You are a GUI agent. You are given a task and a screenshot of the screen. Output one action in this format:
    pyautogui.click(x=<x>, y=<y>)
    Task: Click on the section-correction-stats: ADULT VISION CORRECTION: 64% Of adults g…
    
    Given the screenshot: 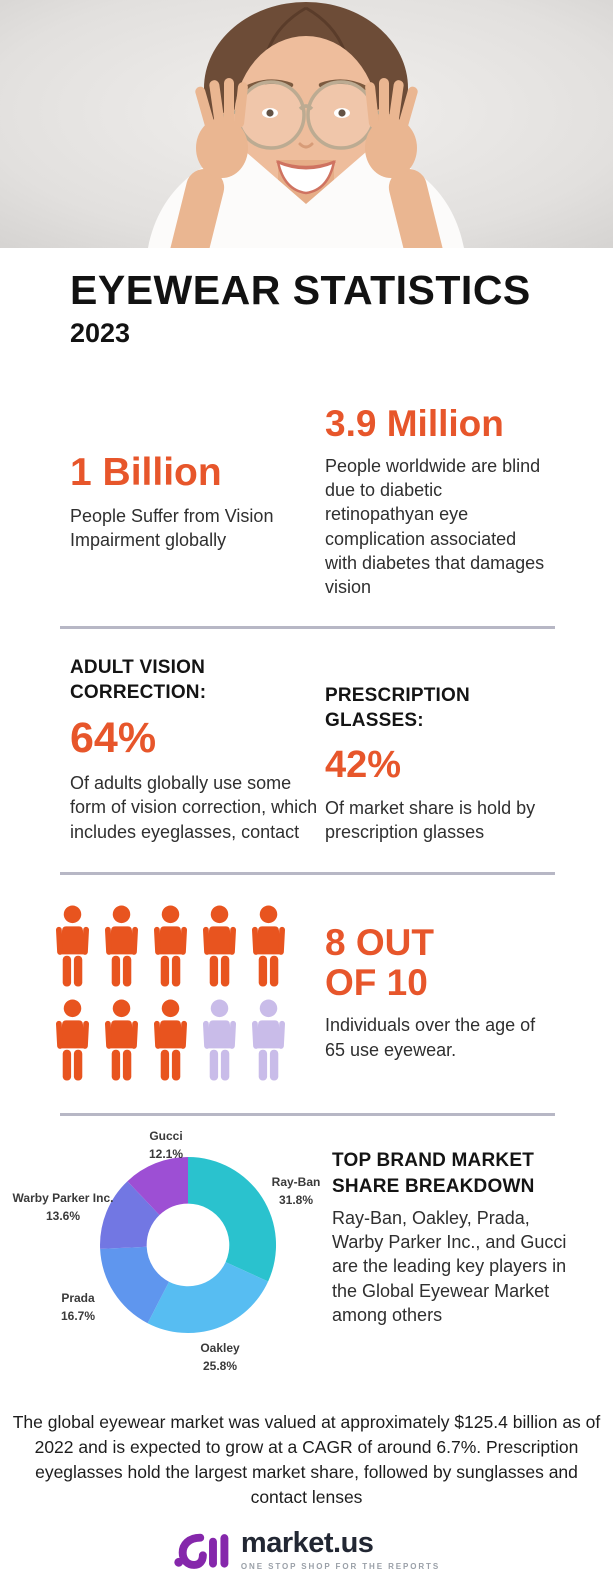 What is the action you would take?
    pyautogui.click(x=306, y=738)
    